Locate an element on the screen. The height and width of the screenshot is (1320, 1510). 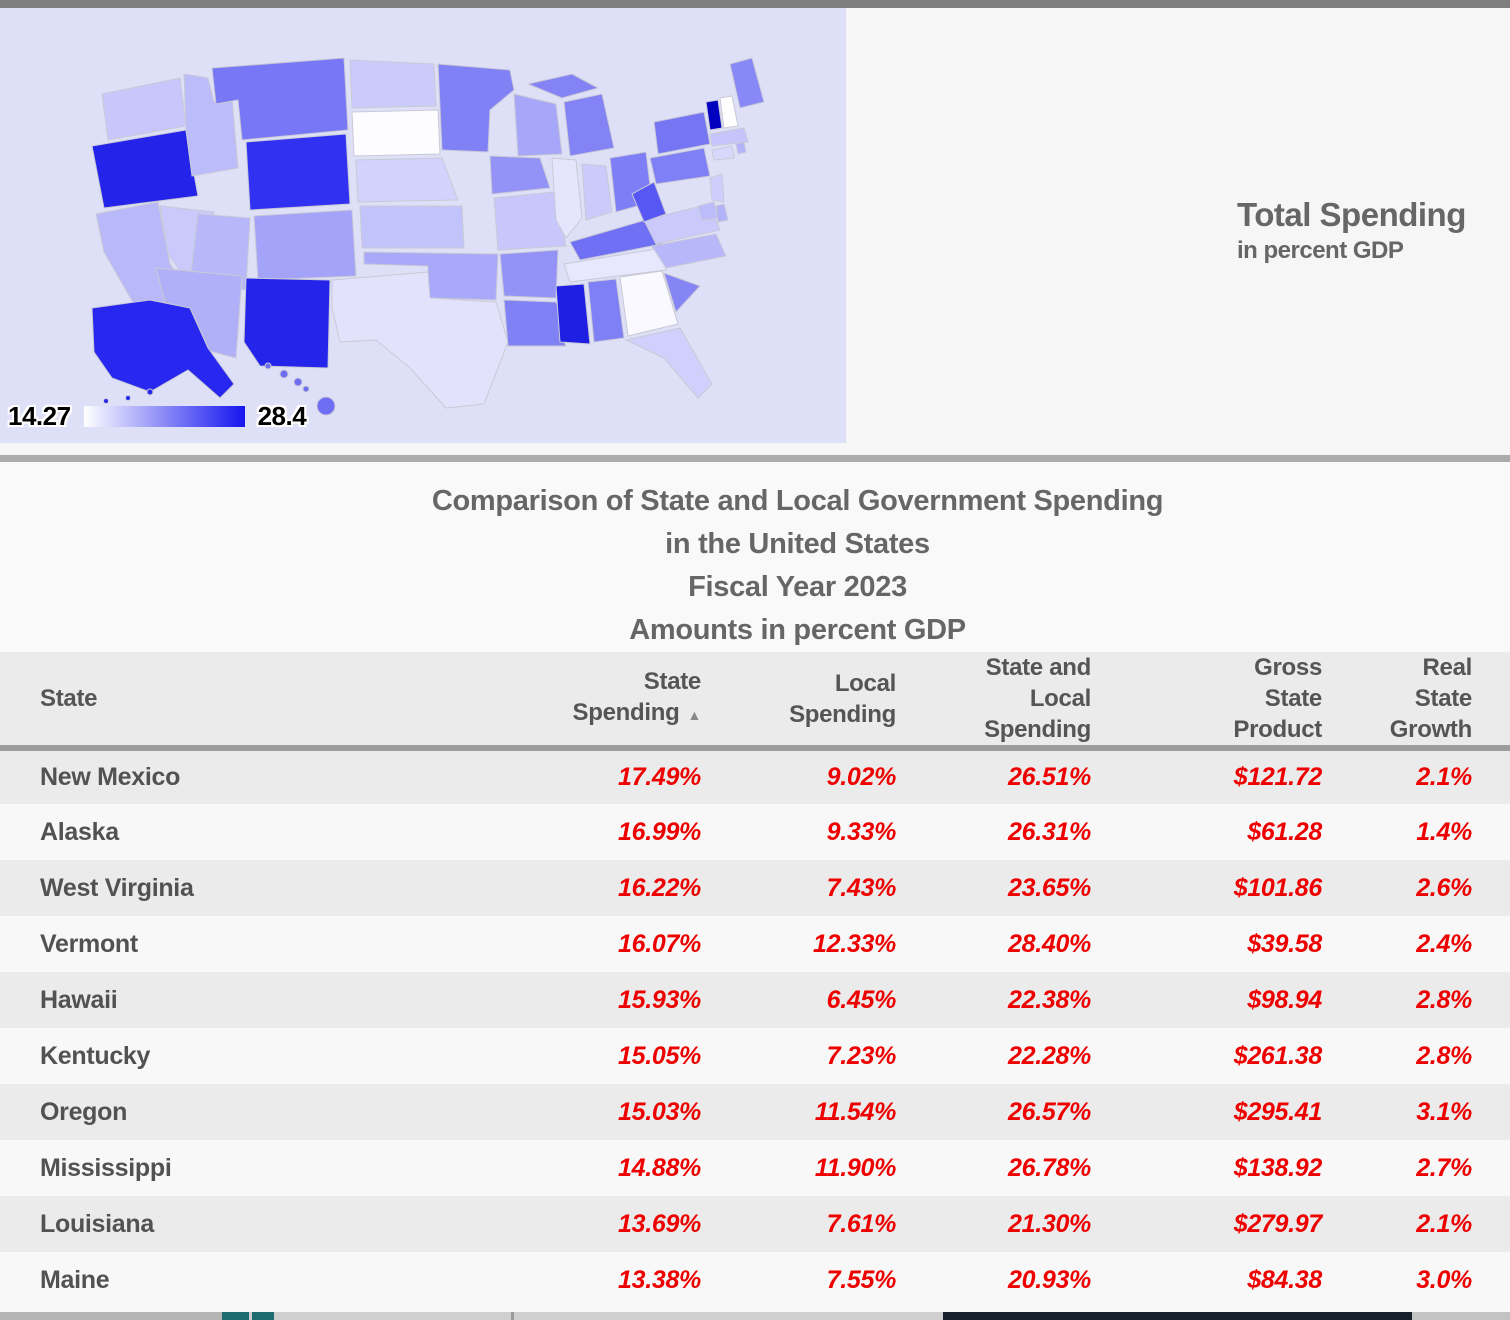
map-subtitle: in percent GDP is located at coordinates (1320, 250).